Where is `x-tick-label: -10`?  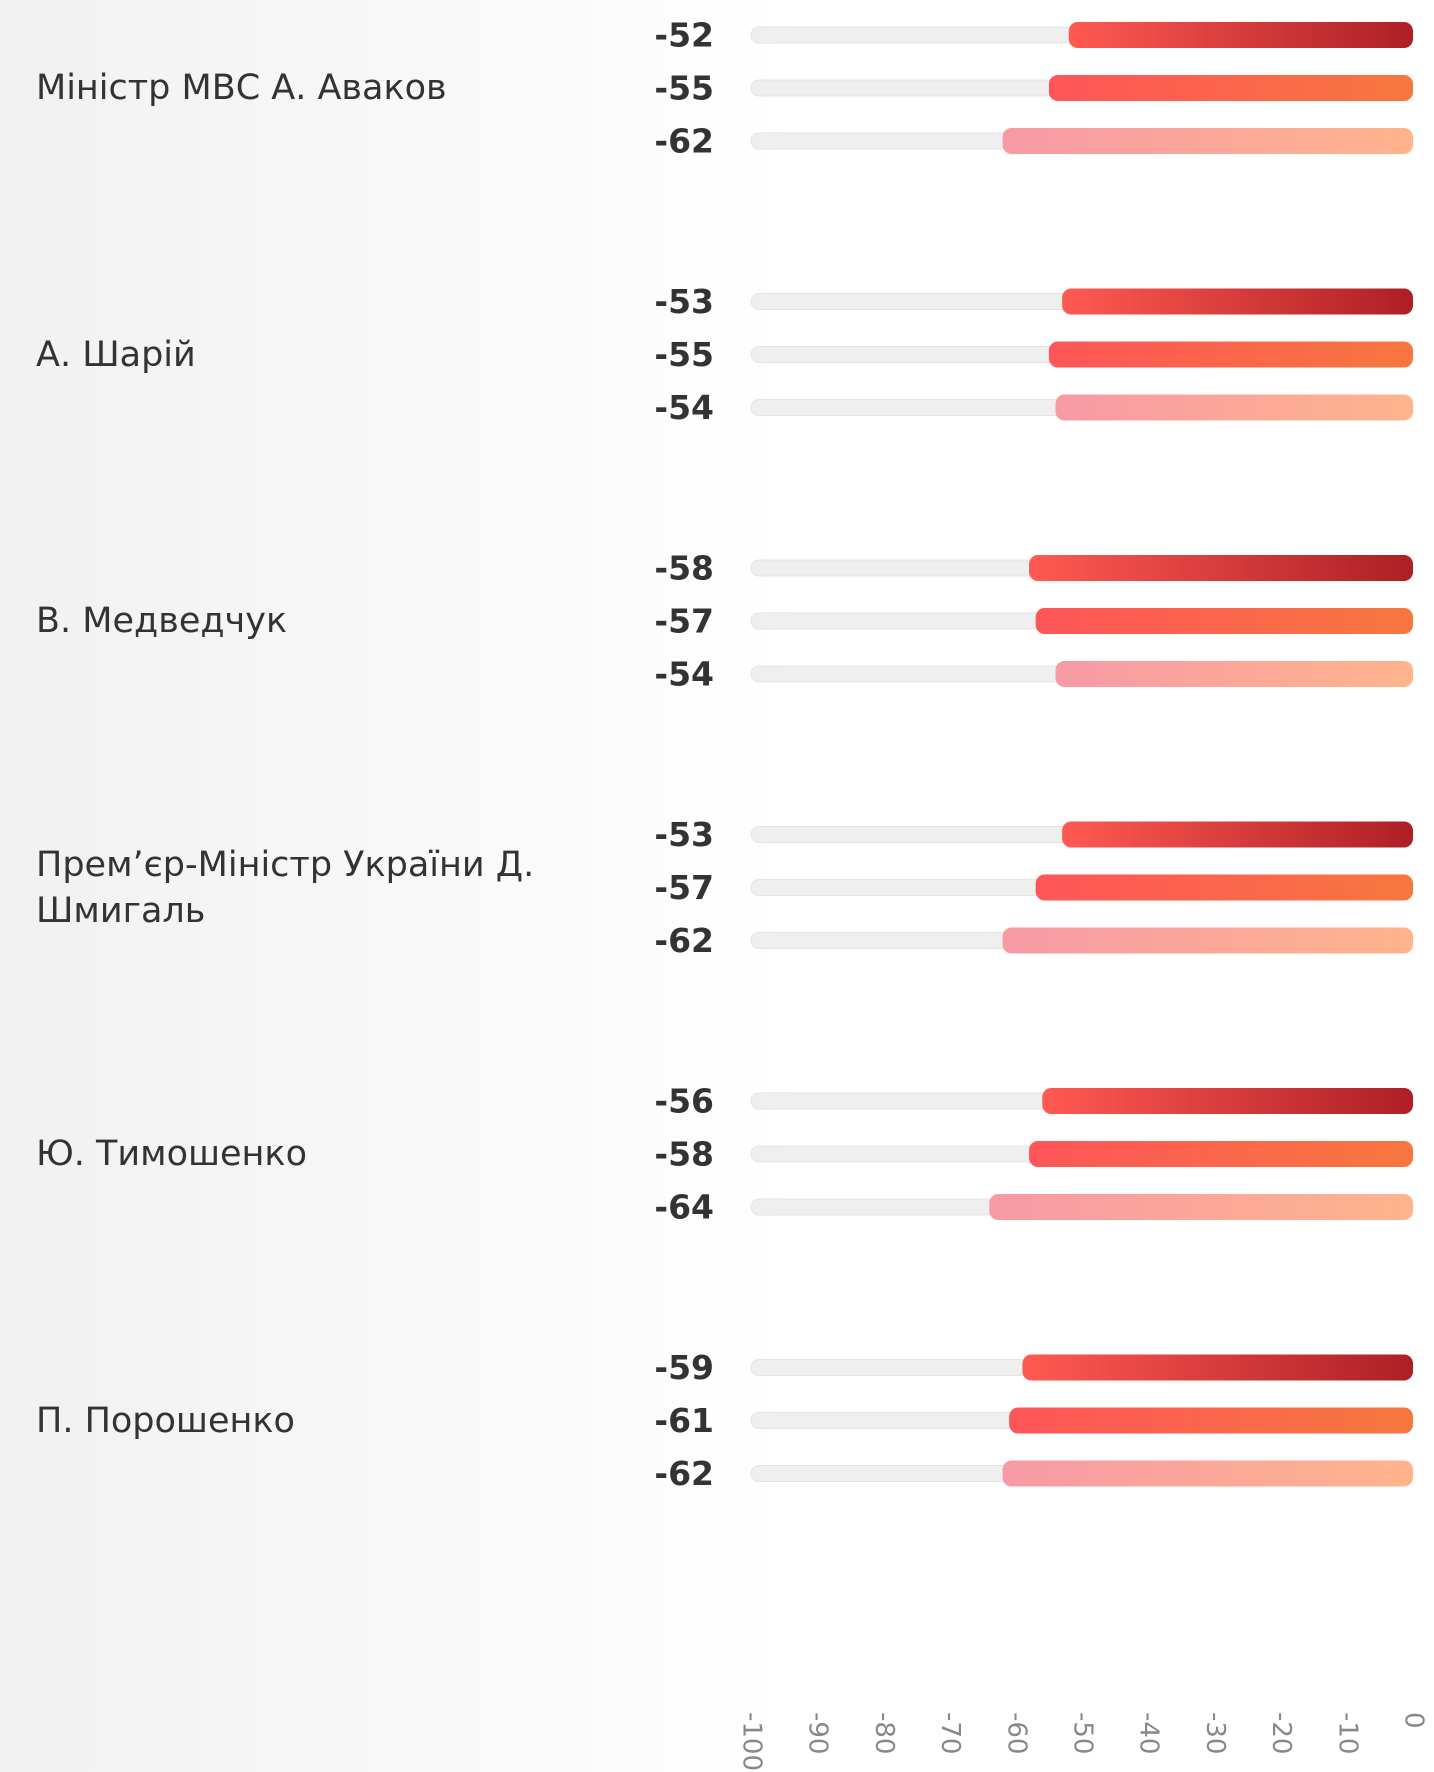
x-tick-label: -10 is located at coordinates (1347, 1733).